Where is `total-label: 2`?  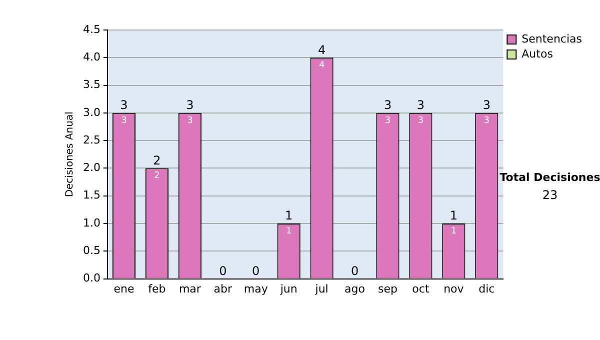
total-label: 2 is located at coordinates (157, 160).